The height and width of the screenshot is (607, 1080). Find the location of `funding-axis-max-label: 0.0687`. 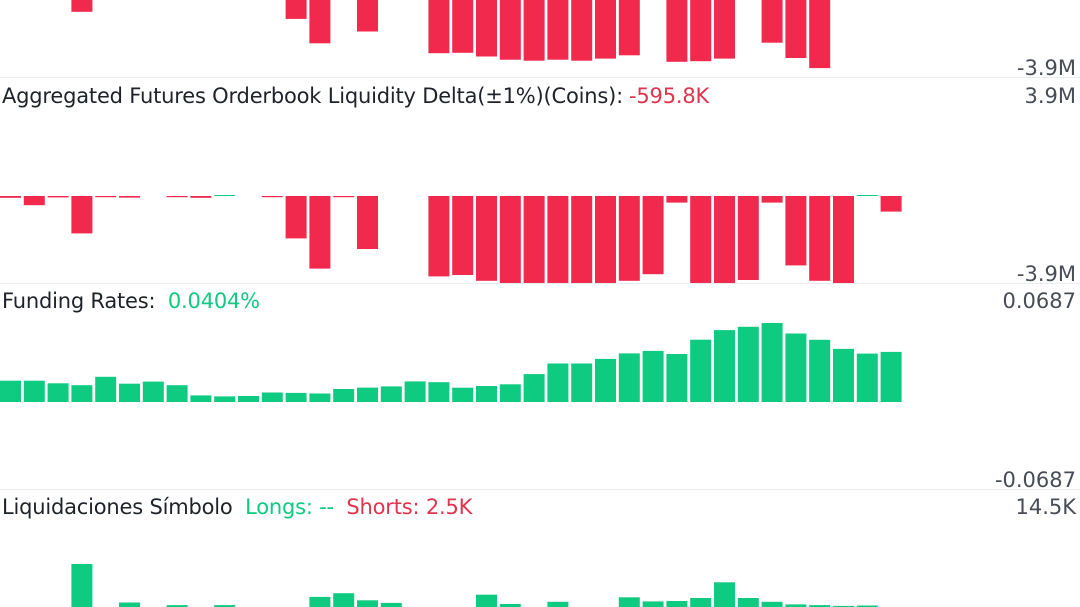

funding-axis-max-label: 0.0687 is located at coordinates (1039, 301).